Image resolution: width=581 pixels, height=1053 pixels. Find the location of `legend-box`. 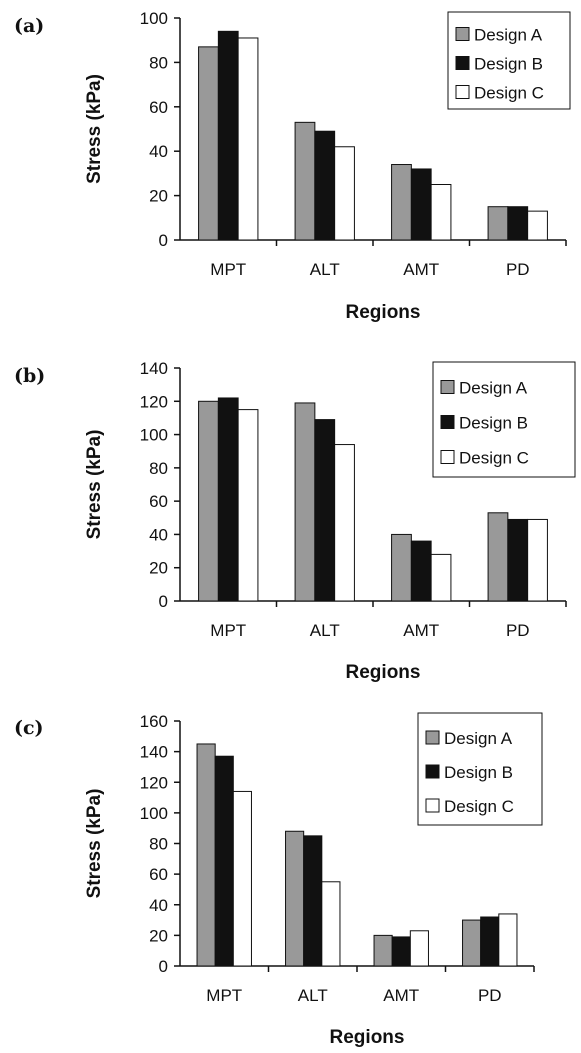

legend-box is located at coordinates (504, 419).